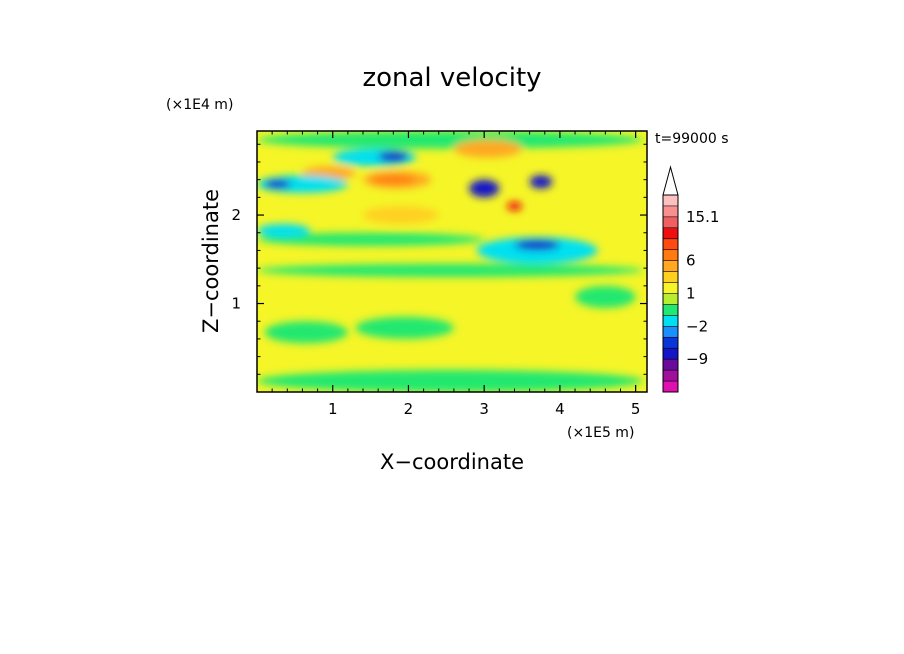  I want to click on time-label: t=99000 s, so click(692, 139).